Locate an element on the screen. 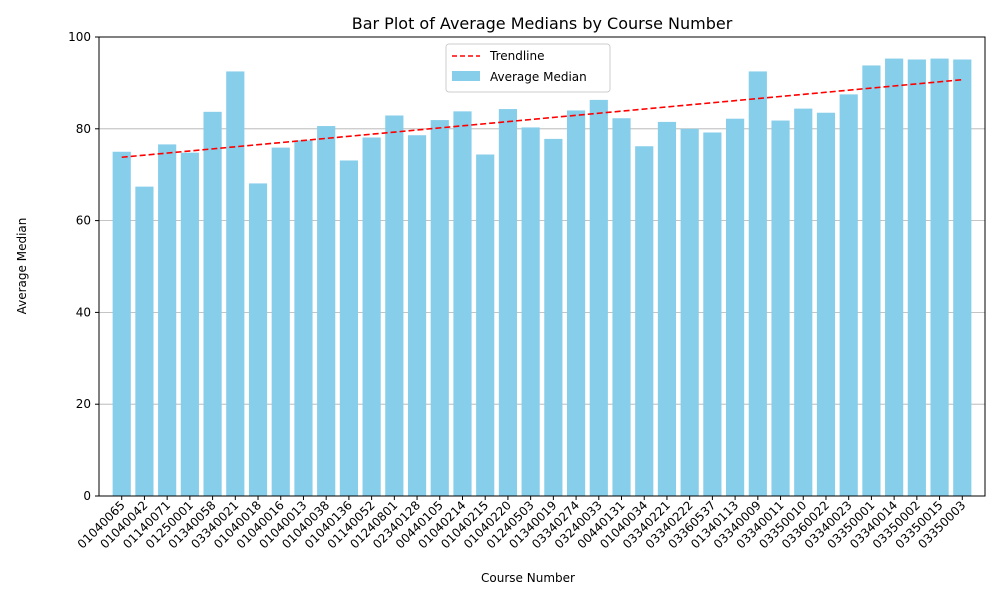  y-tick-label: 20 is located at coordinates (83, 404).